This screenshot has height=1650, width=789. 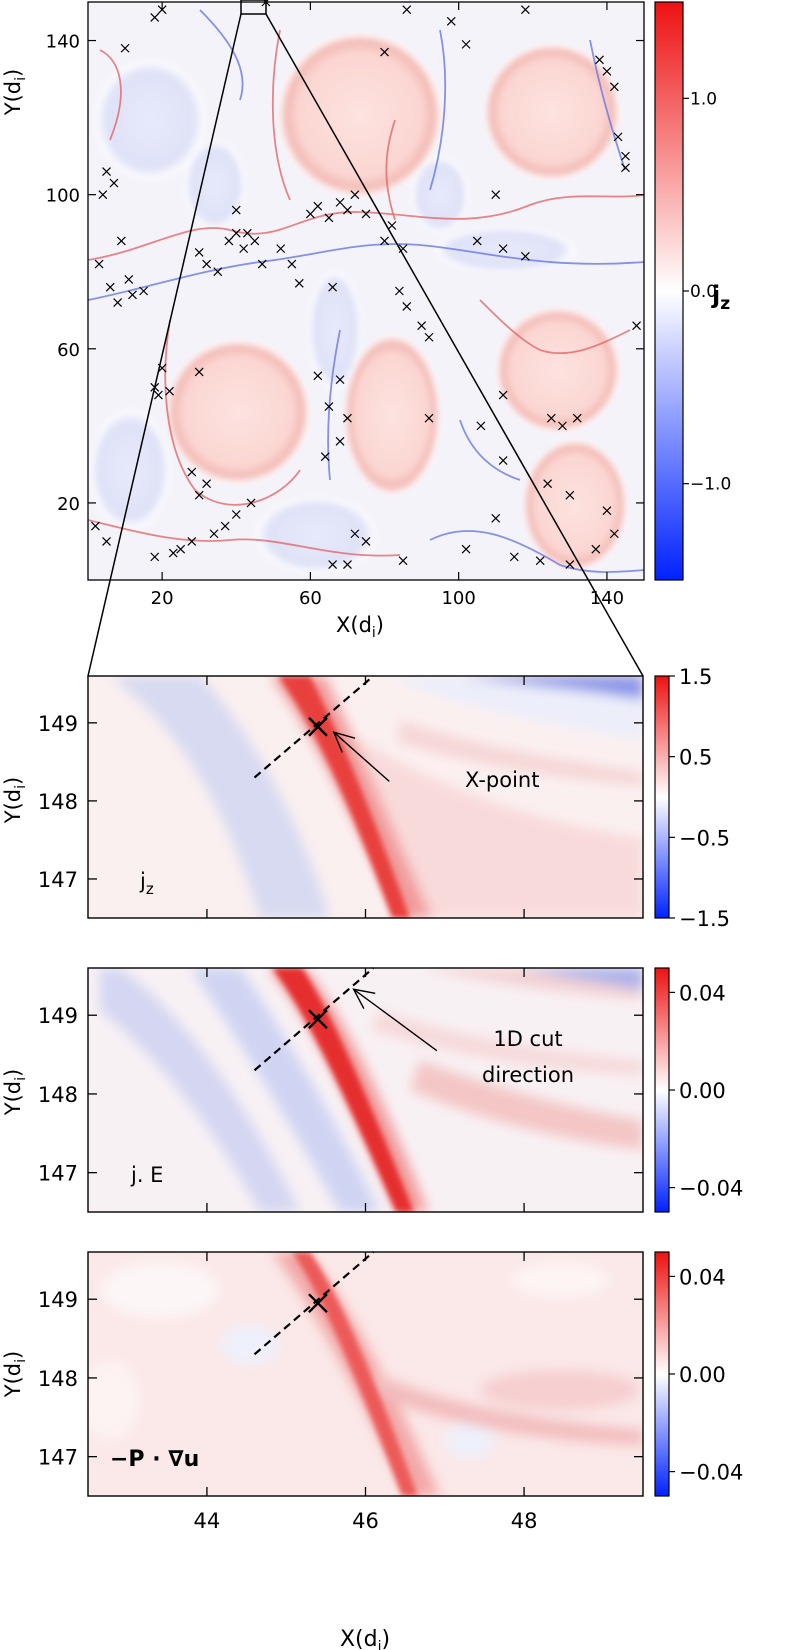 What do you see at coordinates (702, 1277) in the screenshot?
I see `colorbar-tick-label: 0.04` at bounding box center [702, 1277].